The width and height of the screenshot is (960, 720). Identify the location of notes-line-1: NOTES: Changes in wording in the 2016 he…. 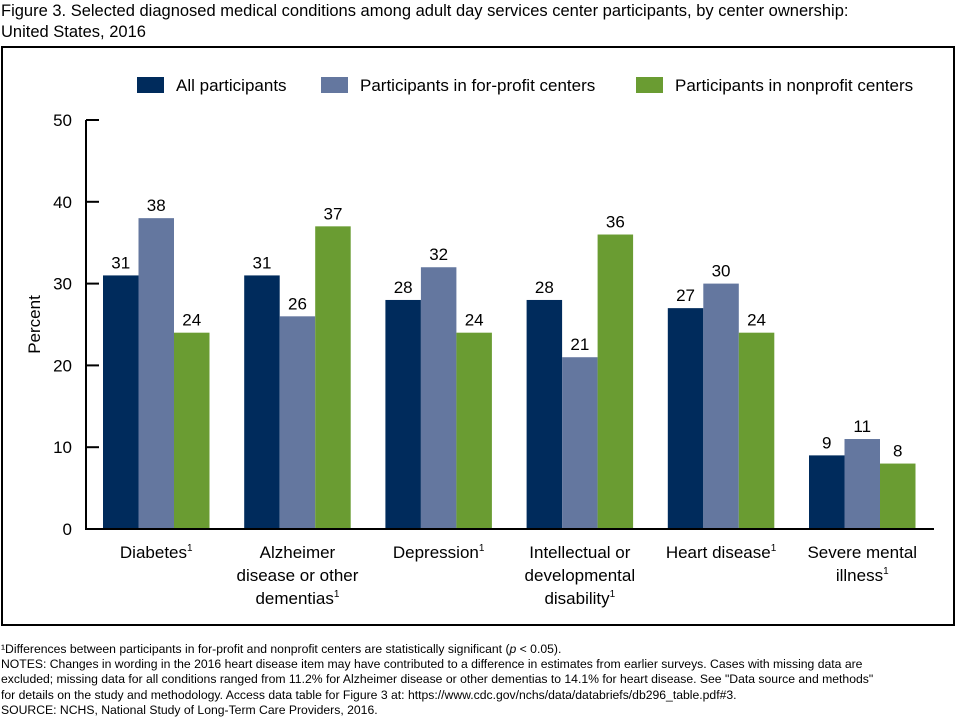
(432, 664).